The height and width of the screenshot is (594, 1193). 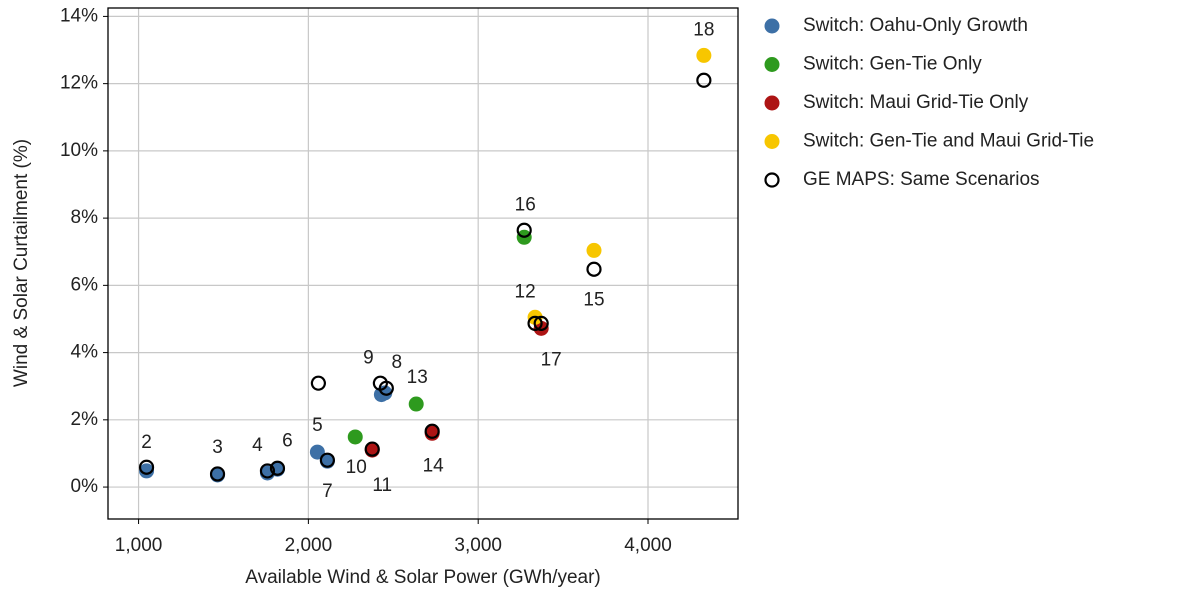 What do you see at coordinates (356, 467) in the screenshot?
I see `point-label: 10` at bounding box center [356, 467].